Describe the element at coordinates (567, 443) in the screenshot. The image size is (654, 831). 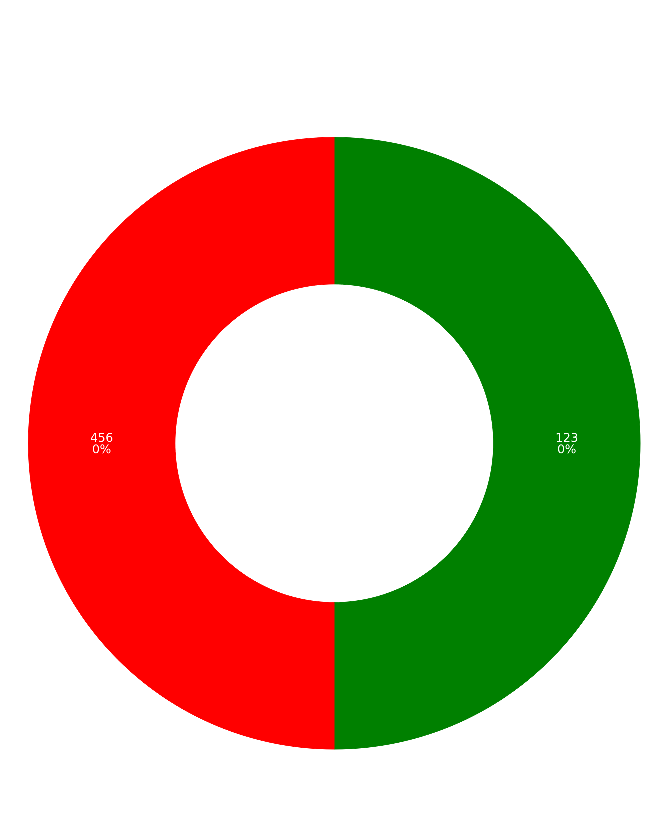
I see `text: 123 0%` at that location.